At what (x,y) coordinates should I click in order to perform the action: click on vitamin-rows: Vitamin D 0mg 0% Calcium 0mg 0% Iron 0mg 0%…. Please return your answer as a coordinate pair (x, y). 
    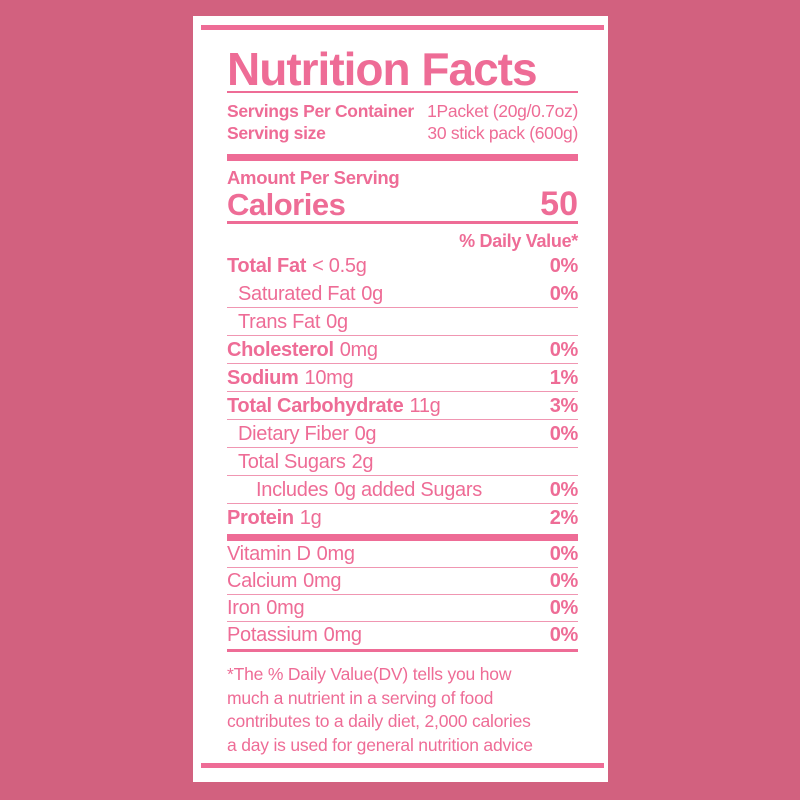
    Looking at the image, I should click on (402, 595).